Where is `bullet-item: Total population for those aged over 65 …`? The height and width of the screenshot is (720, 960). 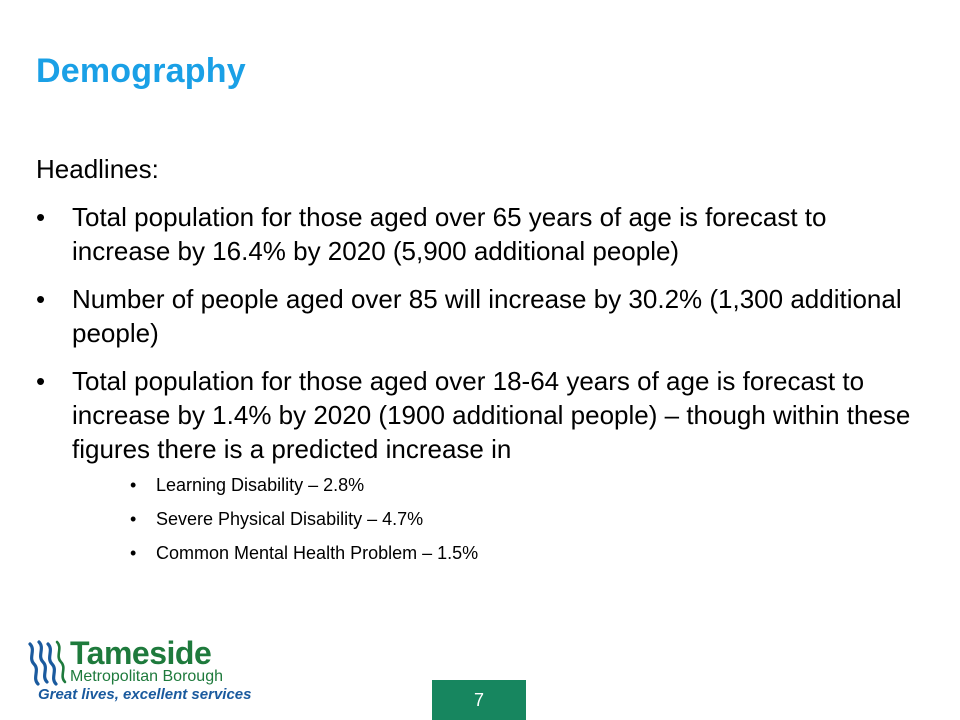
bullet-item: Total population for those aged over 65 … is located at coordinates (481, 234).